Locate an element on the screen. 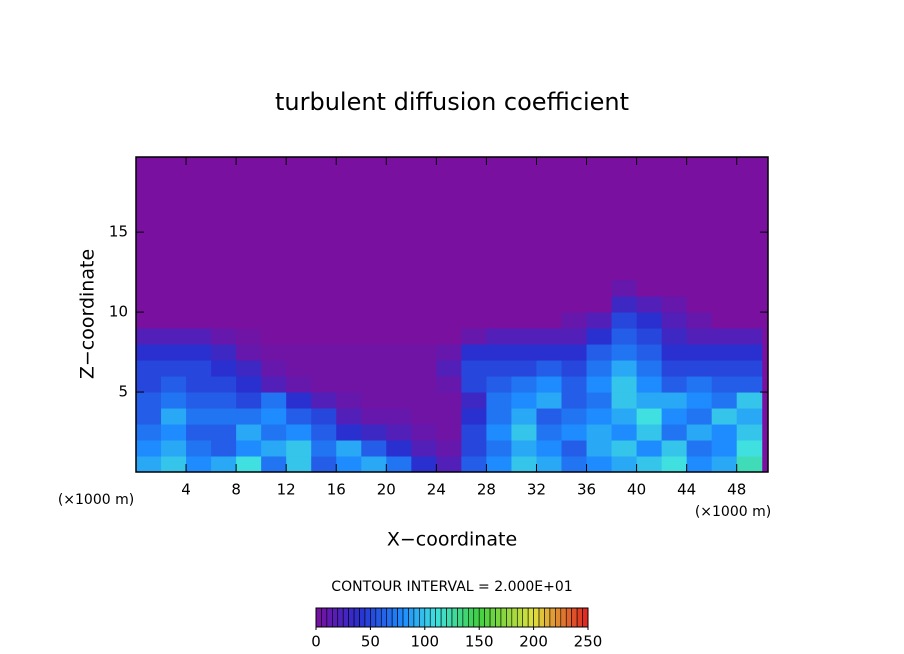 Image resolution: width=904 pixels, height=654 pixels. x-unit-label: (×1000 m) is located at coordinates (733, 512).